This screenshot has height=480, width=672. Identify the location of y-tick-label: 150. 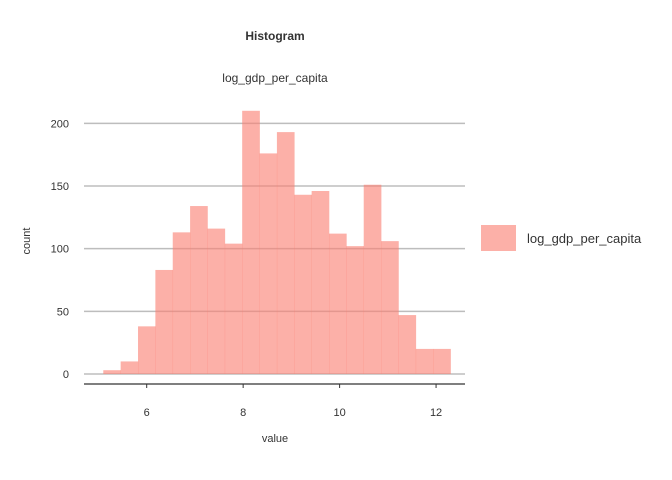
(60, 187).